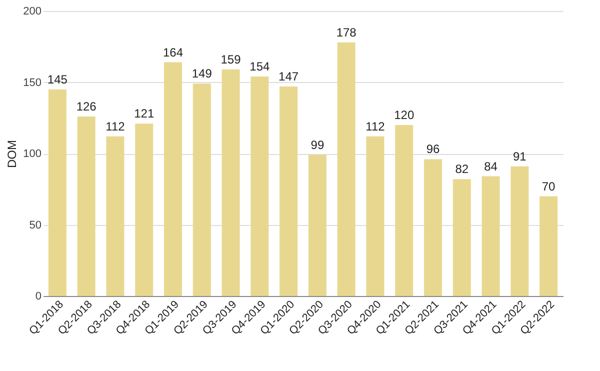 The image size is (600, 371). Describe the element at coordinates (433, 149) in the screenshot. I see `data-label: 96` at that location.